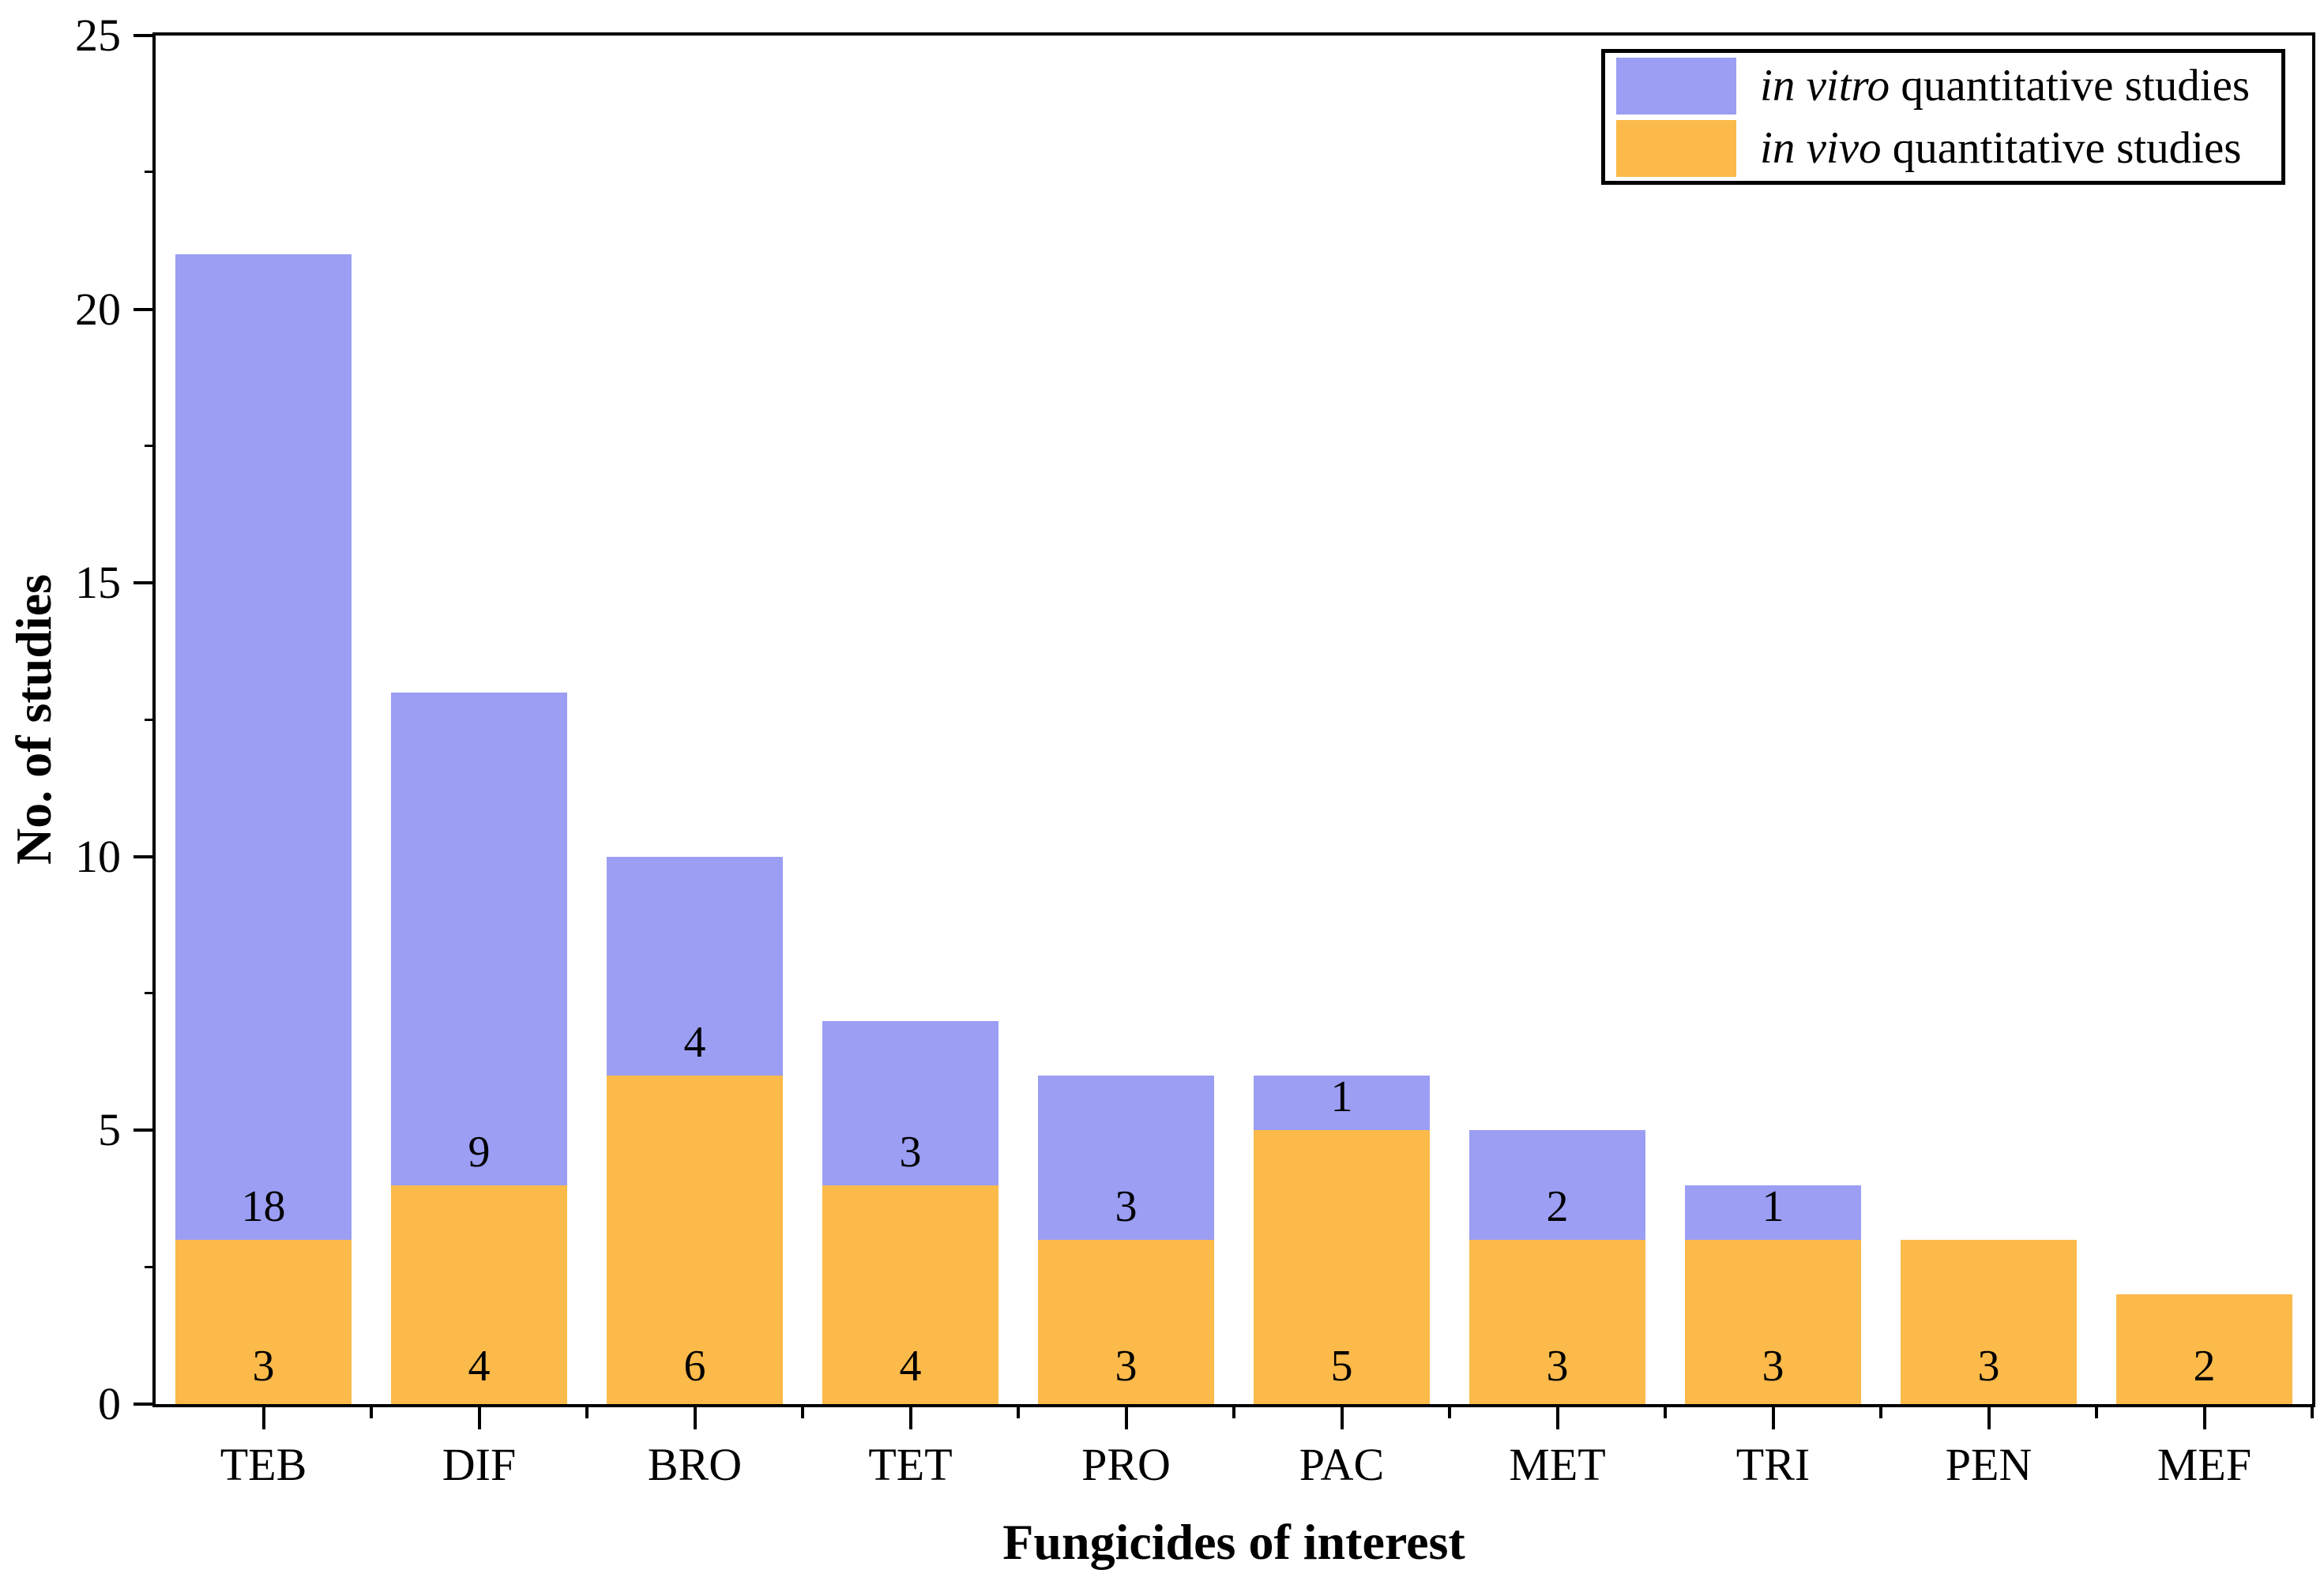  What do you see at coordinates (1557, 1322) in the screenshot?
I see `bar-segment-in-vivo-MET: 3` at bounding box center [1557, 1322].